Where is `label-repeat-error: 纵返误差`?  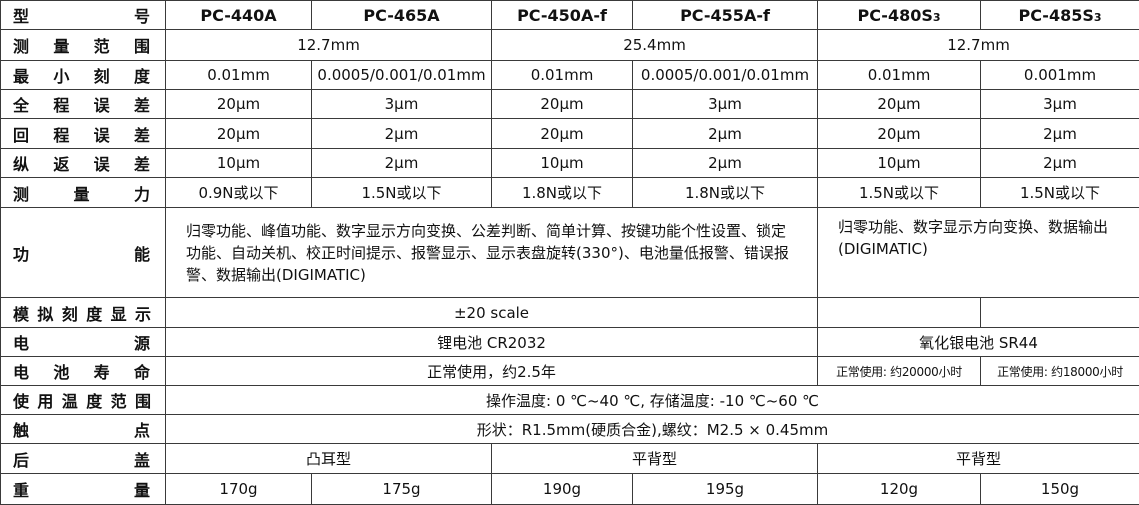
label-repeat-error: 纵返误差 is located at coordinates (83, 163).